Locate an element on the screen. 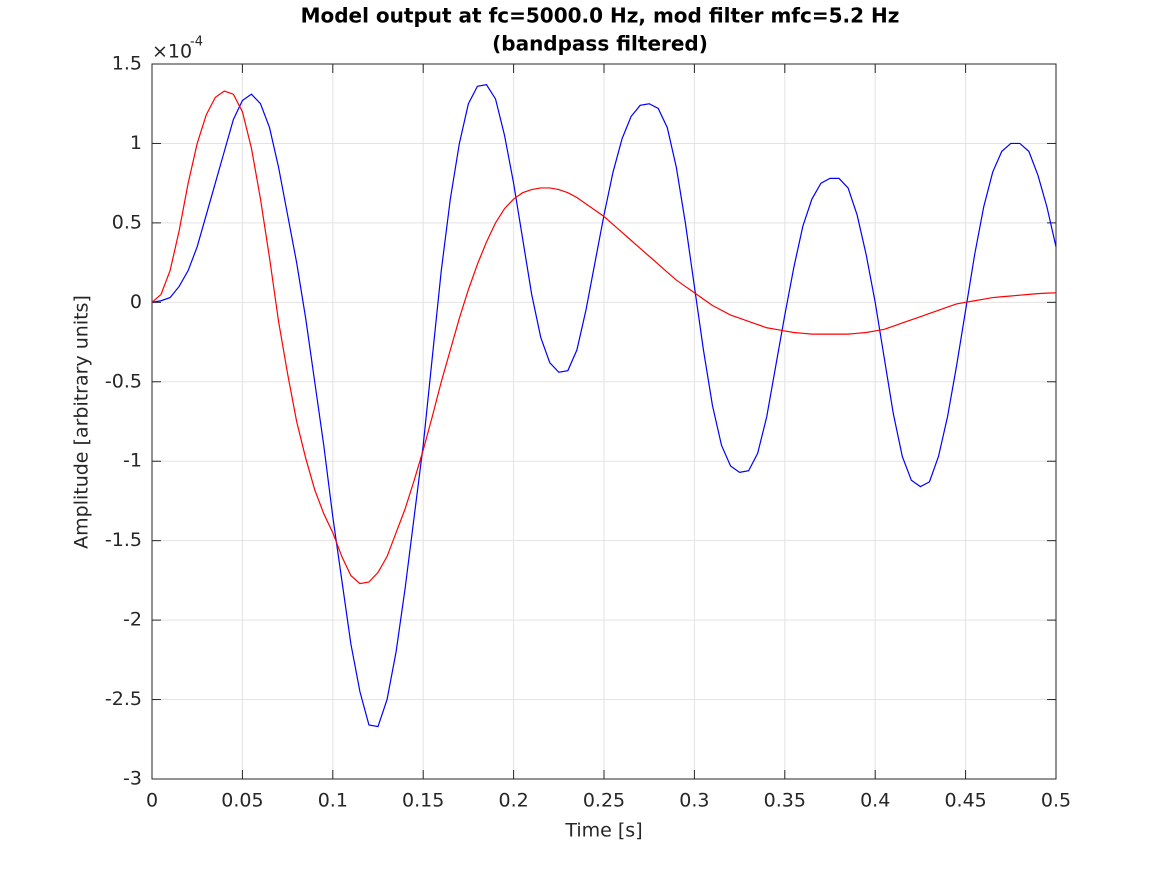 The image size is (1167, 875). y-axis-label: Amplitude [arbitrary units] is located at coordinates (82, 422).